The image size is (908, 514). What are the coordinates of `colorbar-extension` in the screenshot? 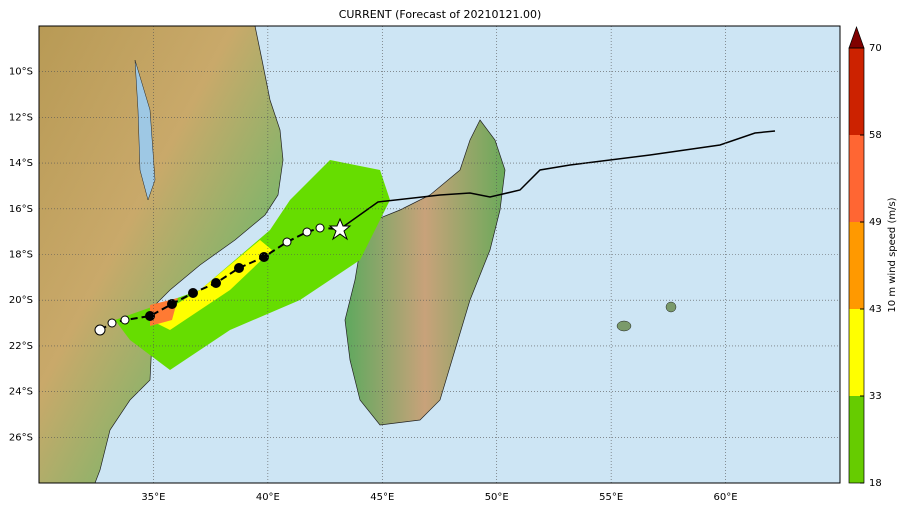 It's located at (856, 37).